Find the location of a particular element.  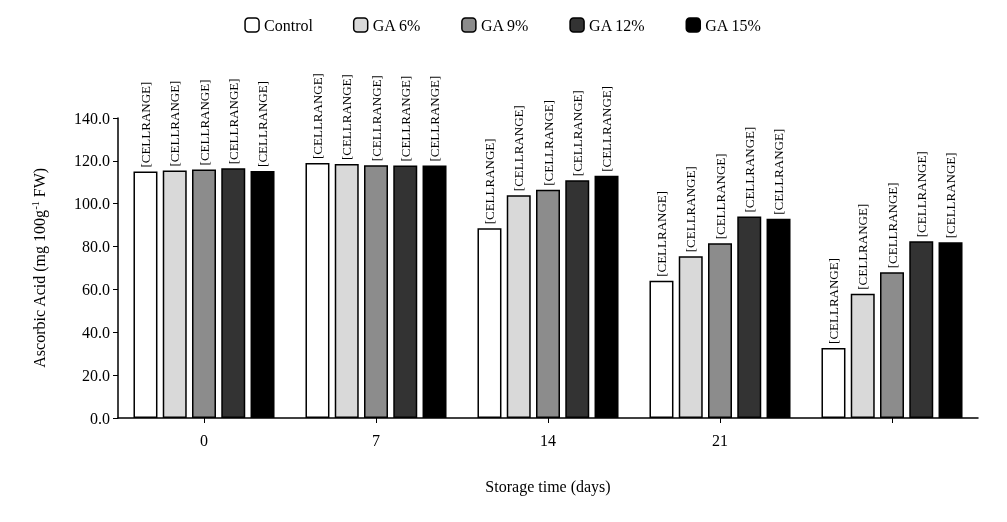

x-tick-label: 7 is located at coordinates (376, 440).